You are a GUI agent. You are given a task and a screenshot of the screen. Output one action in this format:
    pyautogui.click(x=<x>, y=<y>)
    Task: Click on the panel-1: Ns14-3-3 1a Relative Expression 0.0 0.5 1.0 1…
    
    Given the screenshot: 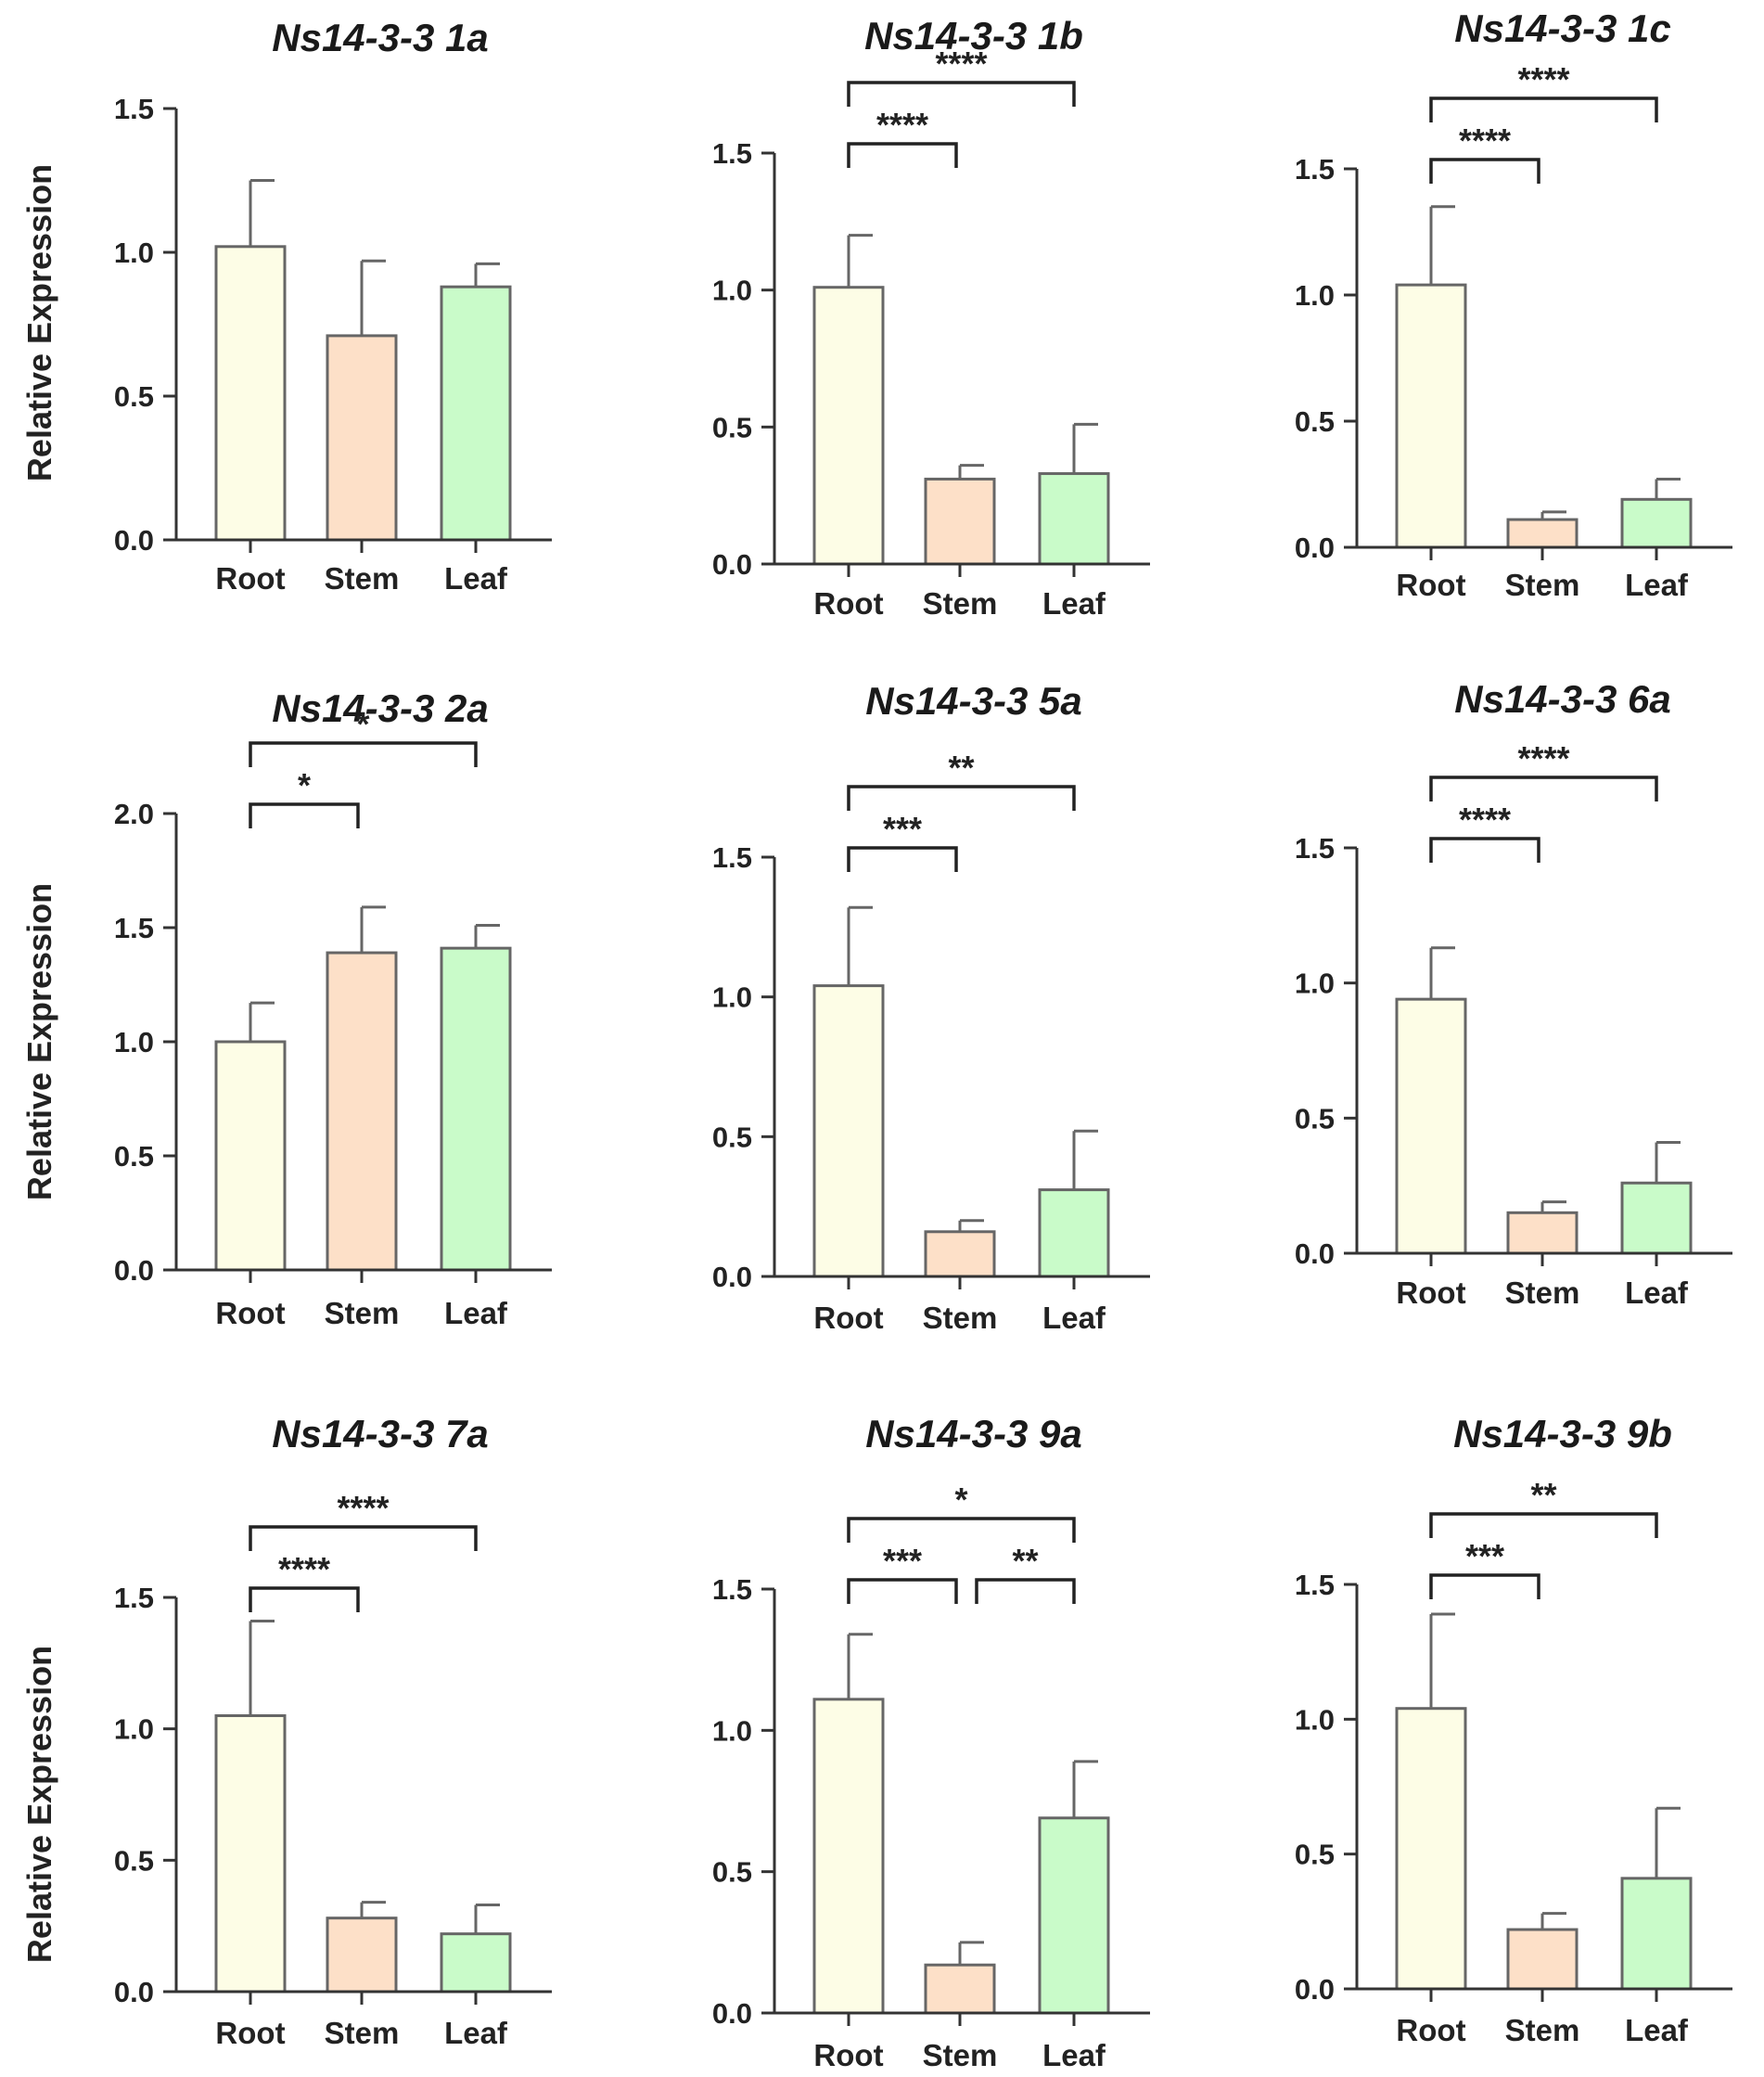 What is the action you would take?
    pyautogui.click(x=286, y=306)
    